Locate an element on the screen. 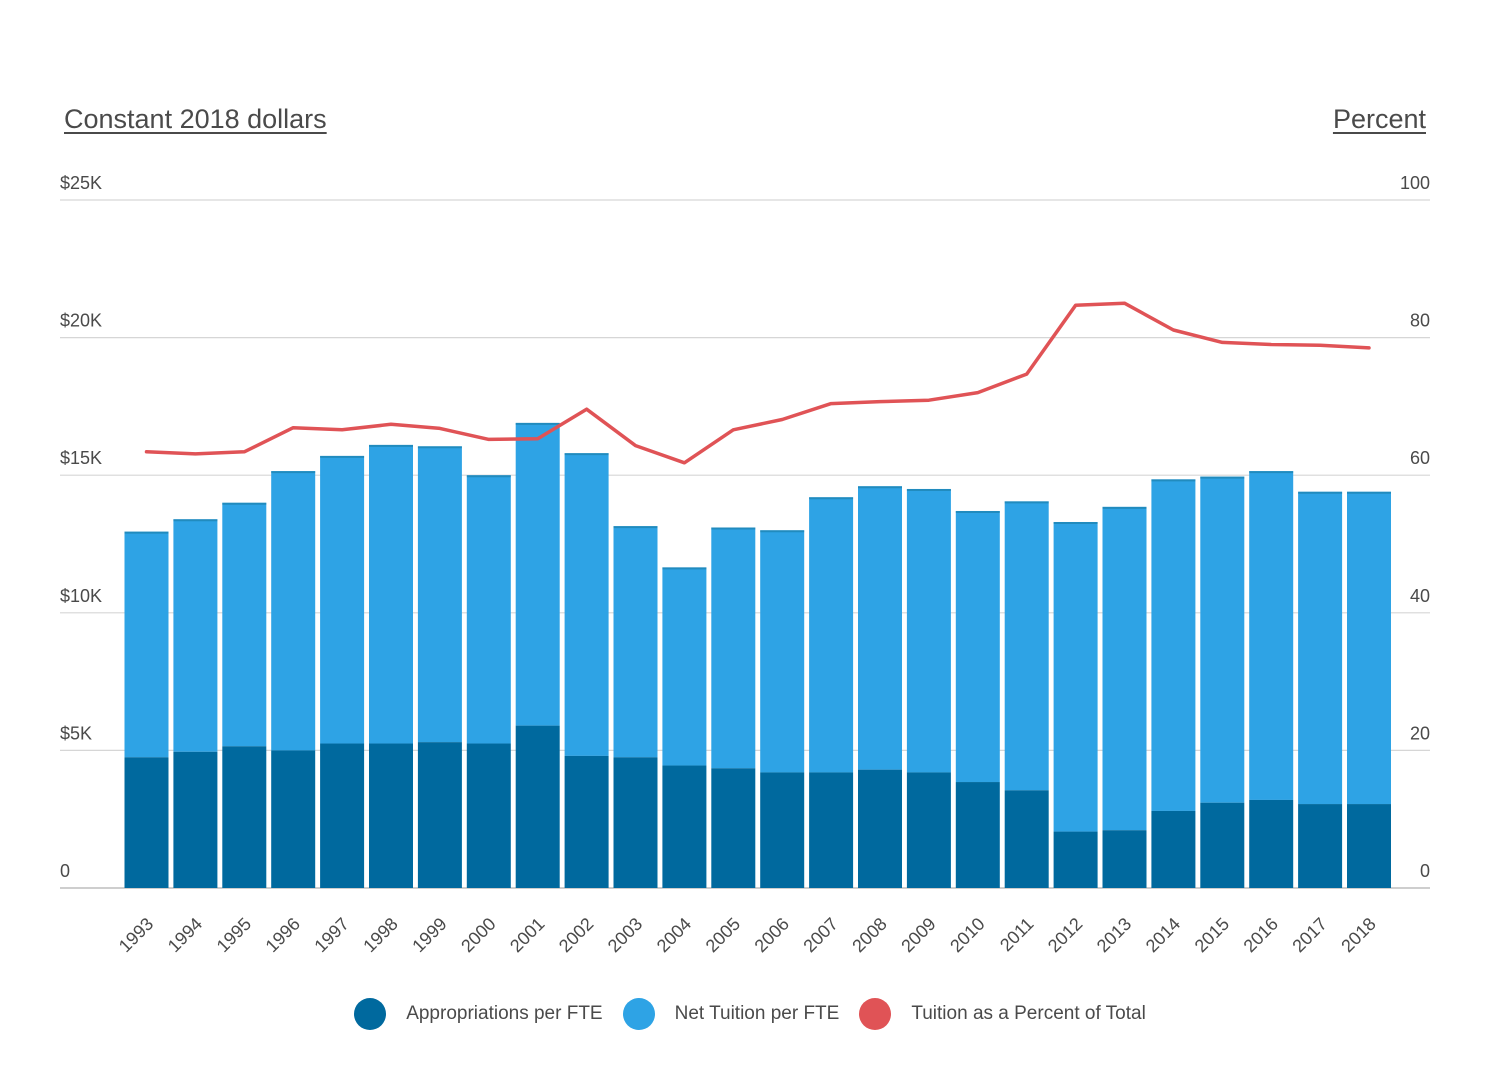 Image resolution: width=1500 pixels, height=1080 pixels. x-tick-label: 2001 is located at coordinates (527, 935).